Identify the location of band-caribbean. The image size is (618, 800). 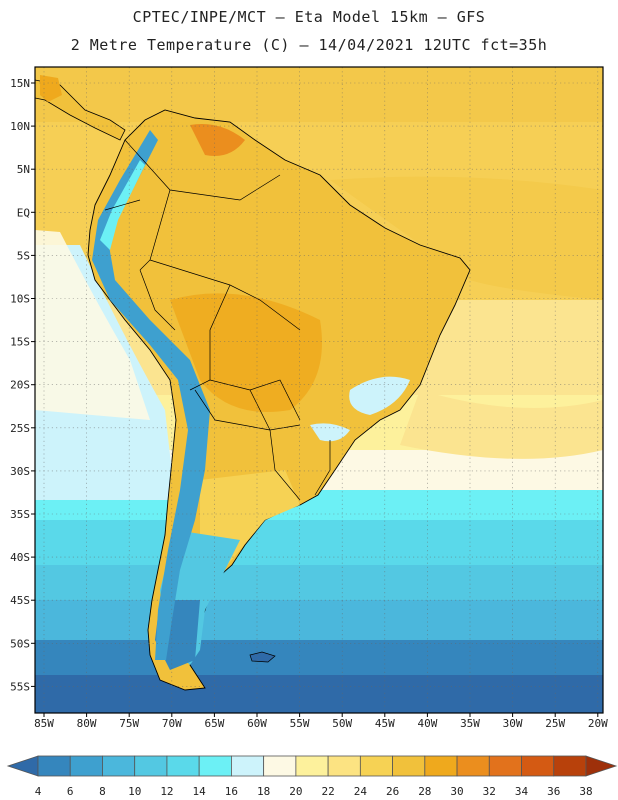
(319, 94).